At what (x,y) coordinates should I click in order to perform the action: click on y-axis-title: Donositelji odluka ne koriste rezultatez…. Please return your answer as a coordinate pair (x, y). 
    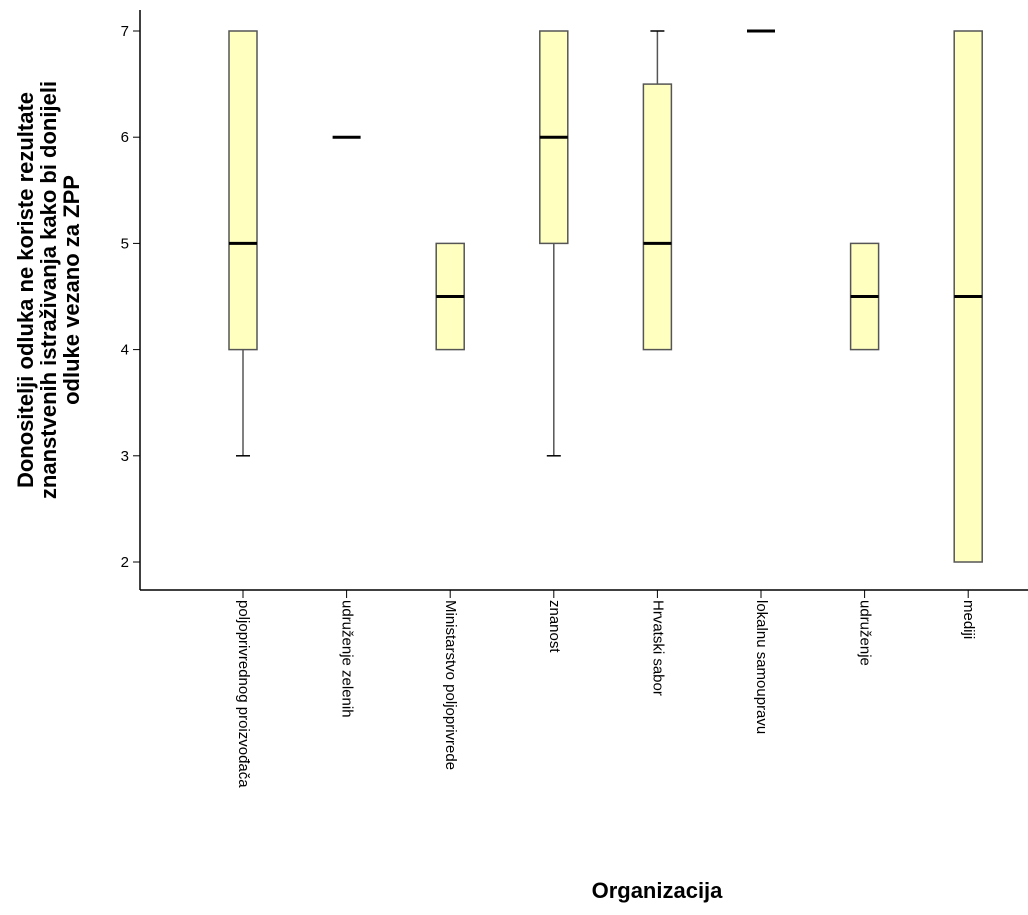
    Looking at the image, I should click on (48, 290).